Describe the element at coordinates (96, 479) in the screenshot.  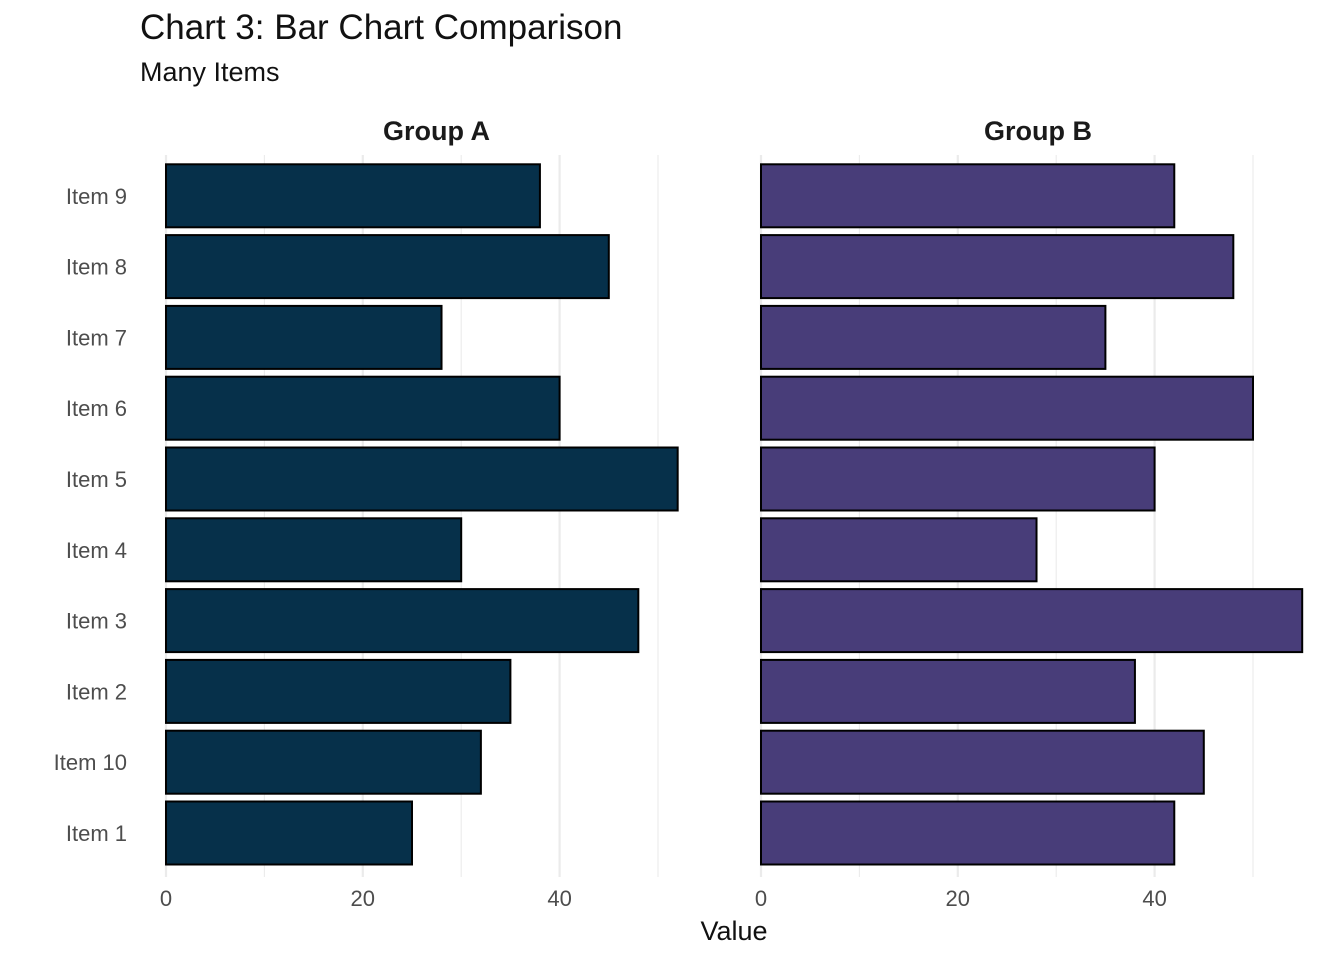
I see `y-tick-label: Item 5` at that location.